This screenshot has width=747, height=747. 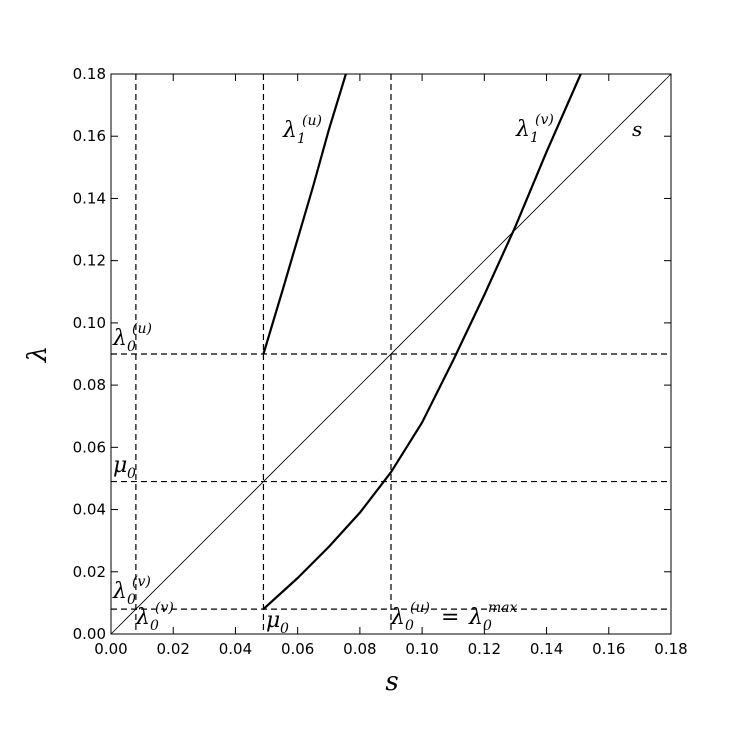 I want to click on annotation-mu0-left-sub: 0, so click(x=131, y=474).